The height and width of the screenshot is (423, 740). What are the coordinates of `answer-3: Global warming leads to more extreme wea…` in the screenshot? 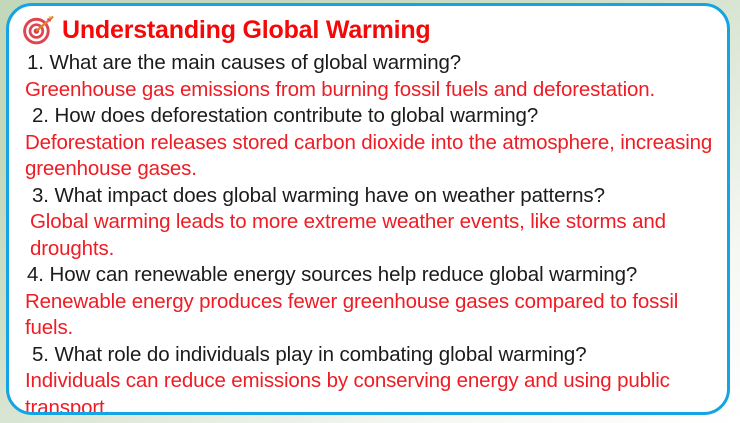 It's located at (348, 235).